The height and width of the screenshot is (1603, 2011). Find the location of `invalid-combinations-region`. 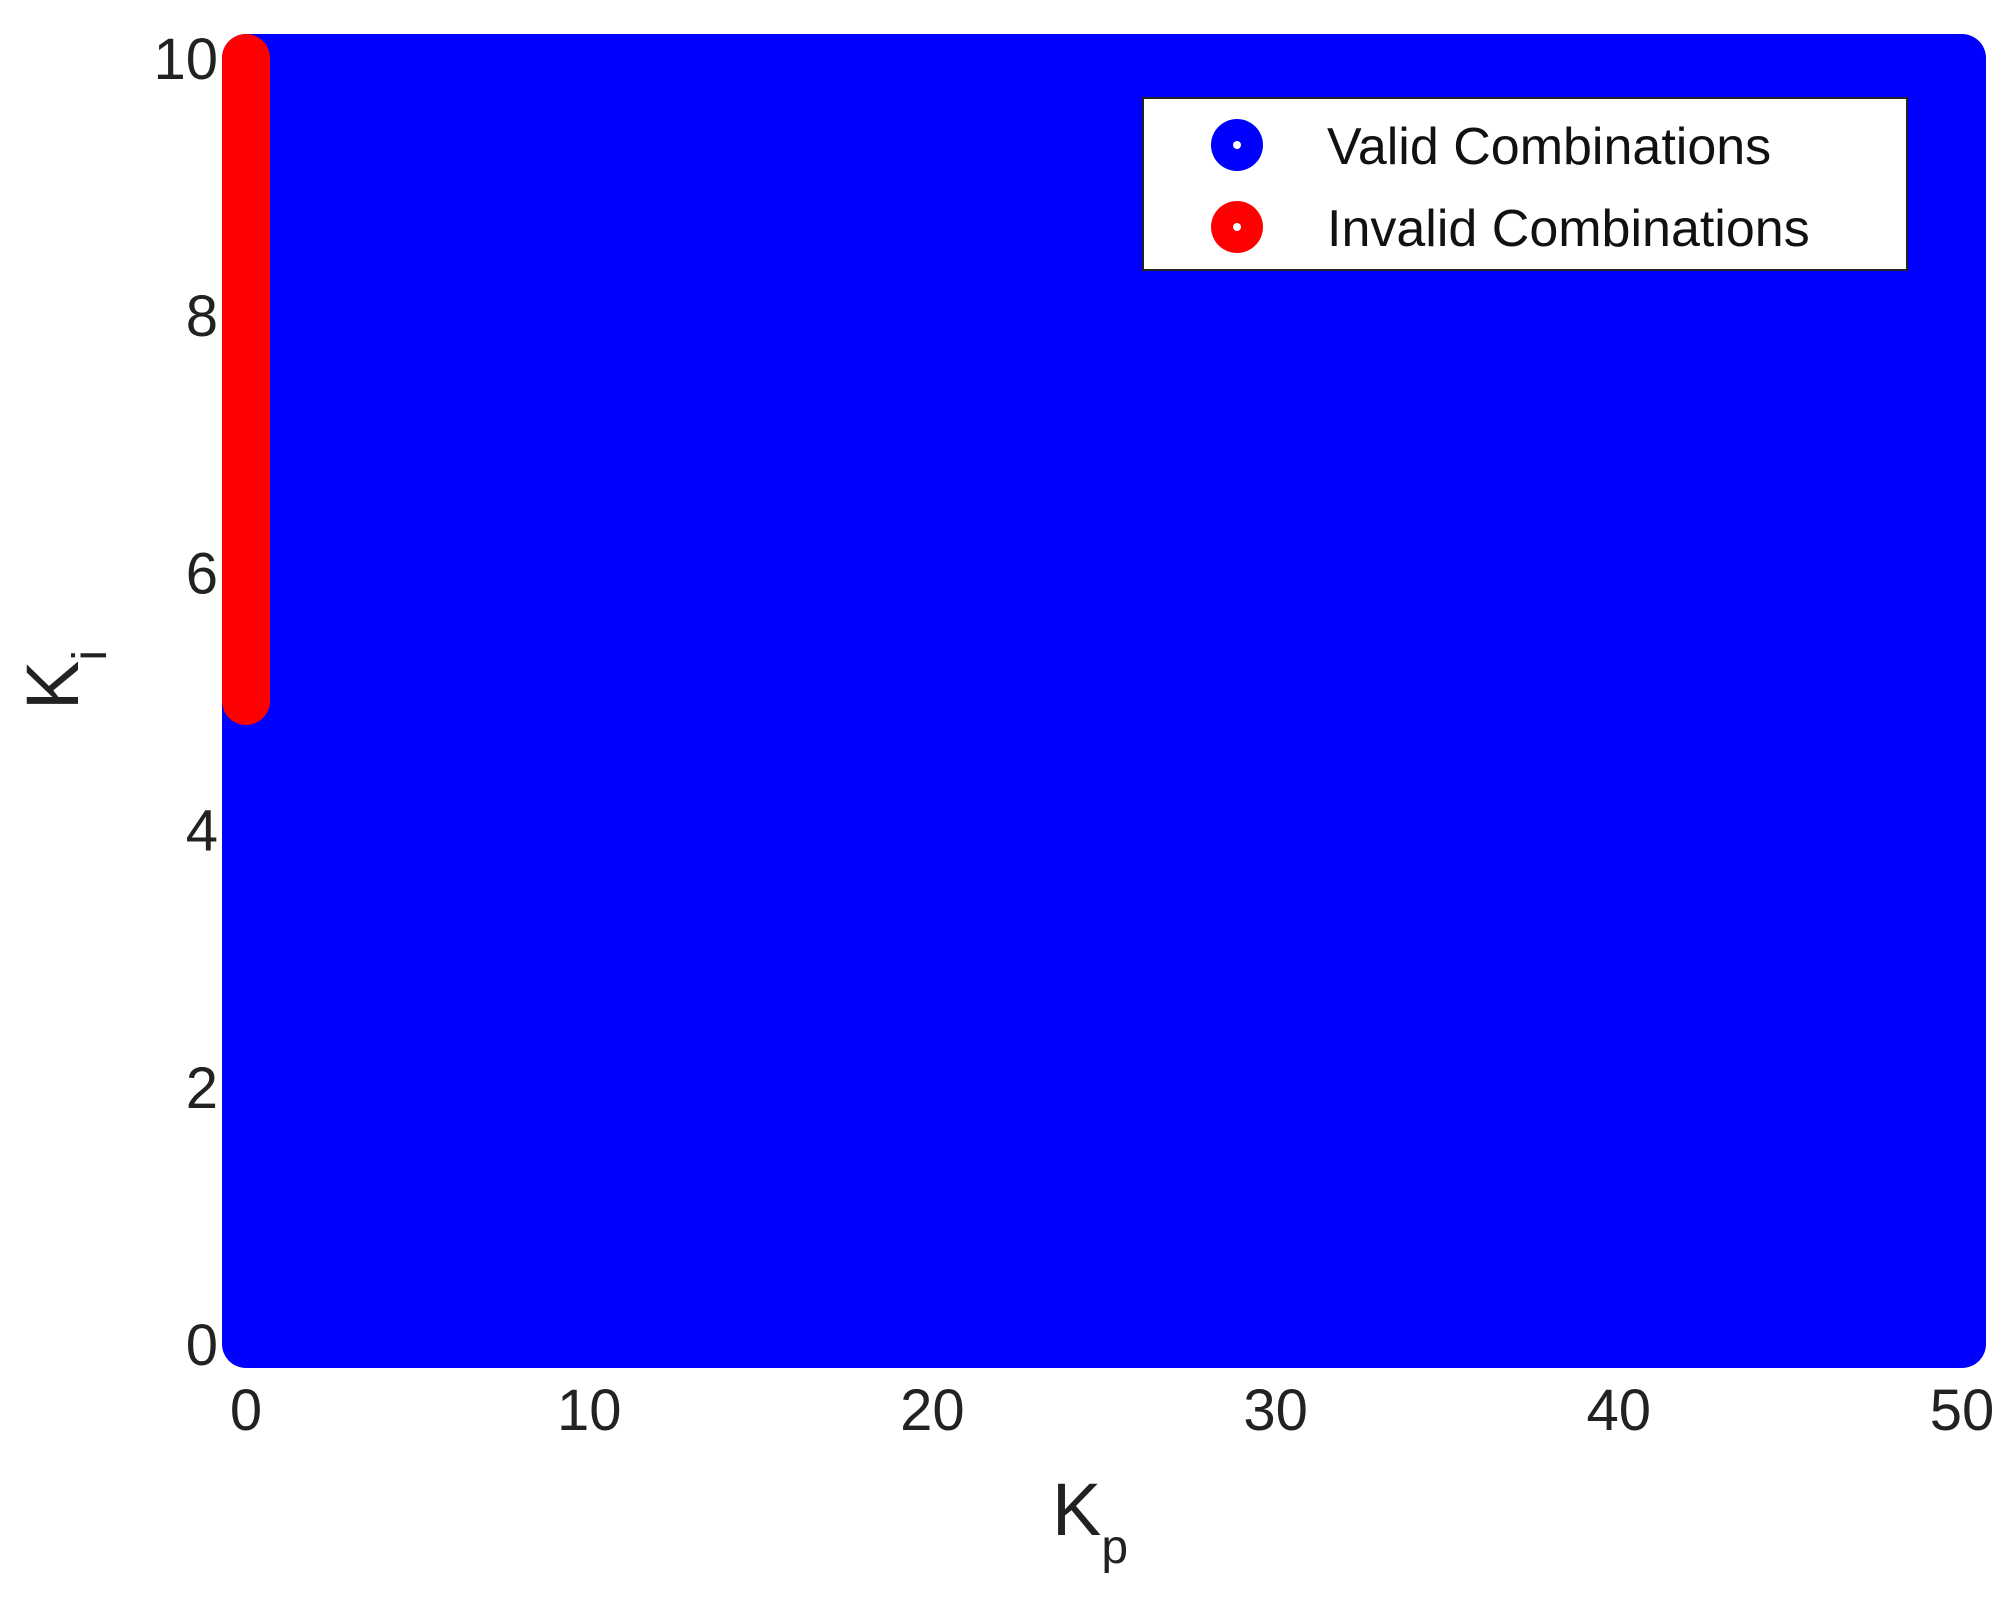

invalid-combinations-region is located at coordinates (246, 379).